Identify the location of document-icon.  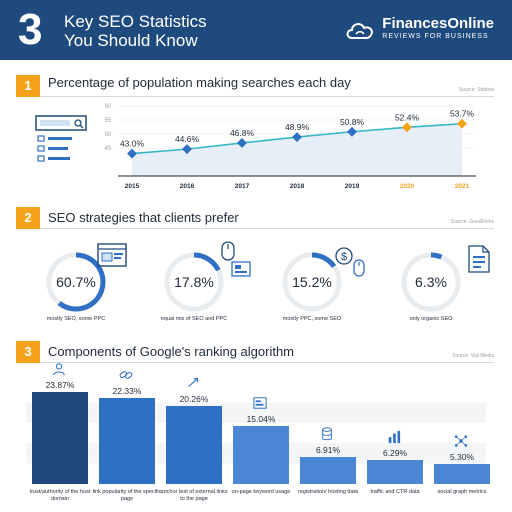
(479, 259).